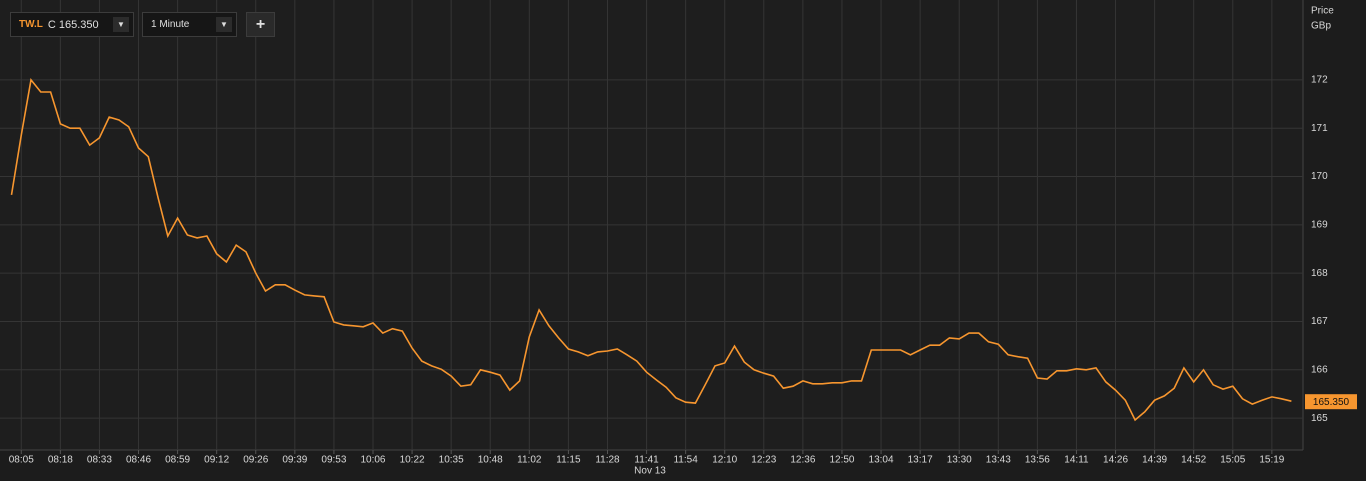  I want to click on y-tick-label: 168, so click(1319, 273).